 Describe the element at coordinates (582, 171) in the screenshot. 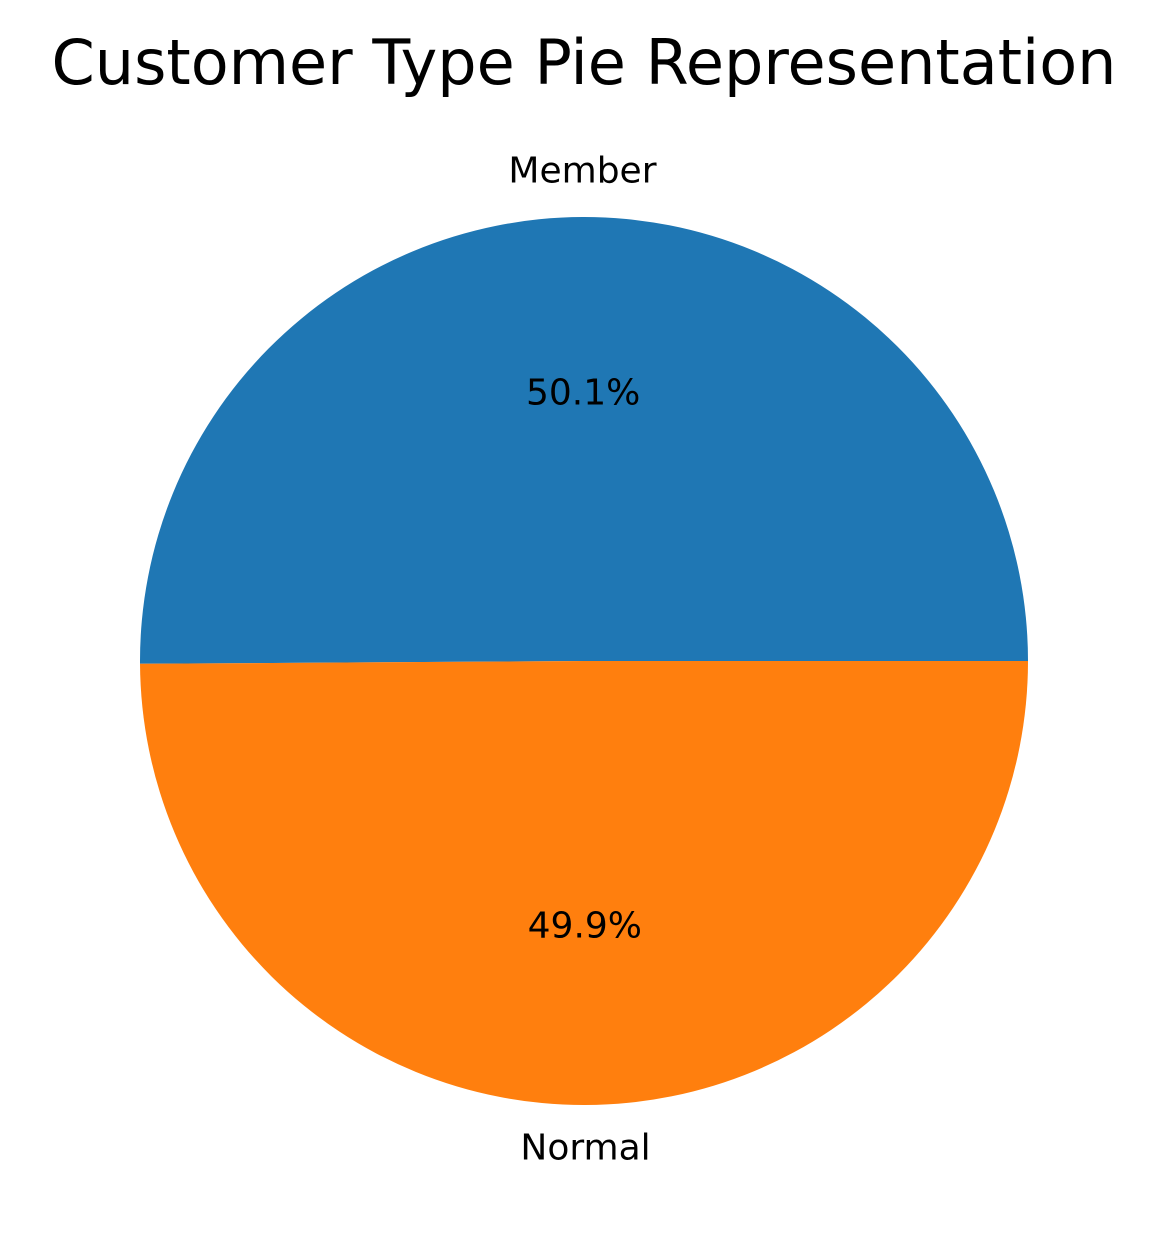

I see `slice-label-member: Member` at that location.